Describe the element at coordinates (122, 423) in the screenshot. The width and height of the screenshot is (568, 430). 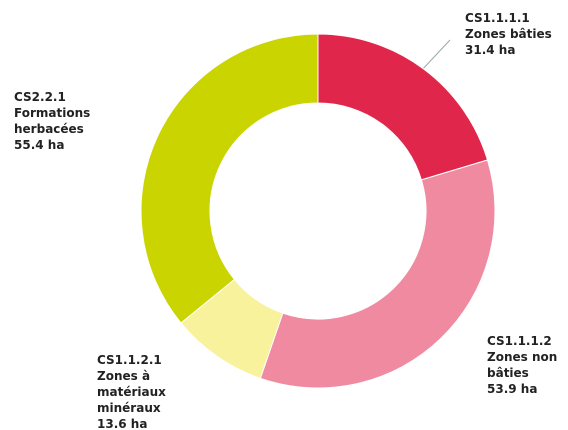
I see `segment-value: 13.6 ha` at that location.